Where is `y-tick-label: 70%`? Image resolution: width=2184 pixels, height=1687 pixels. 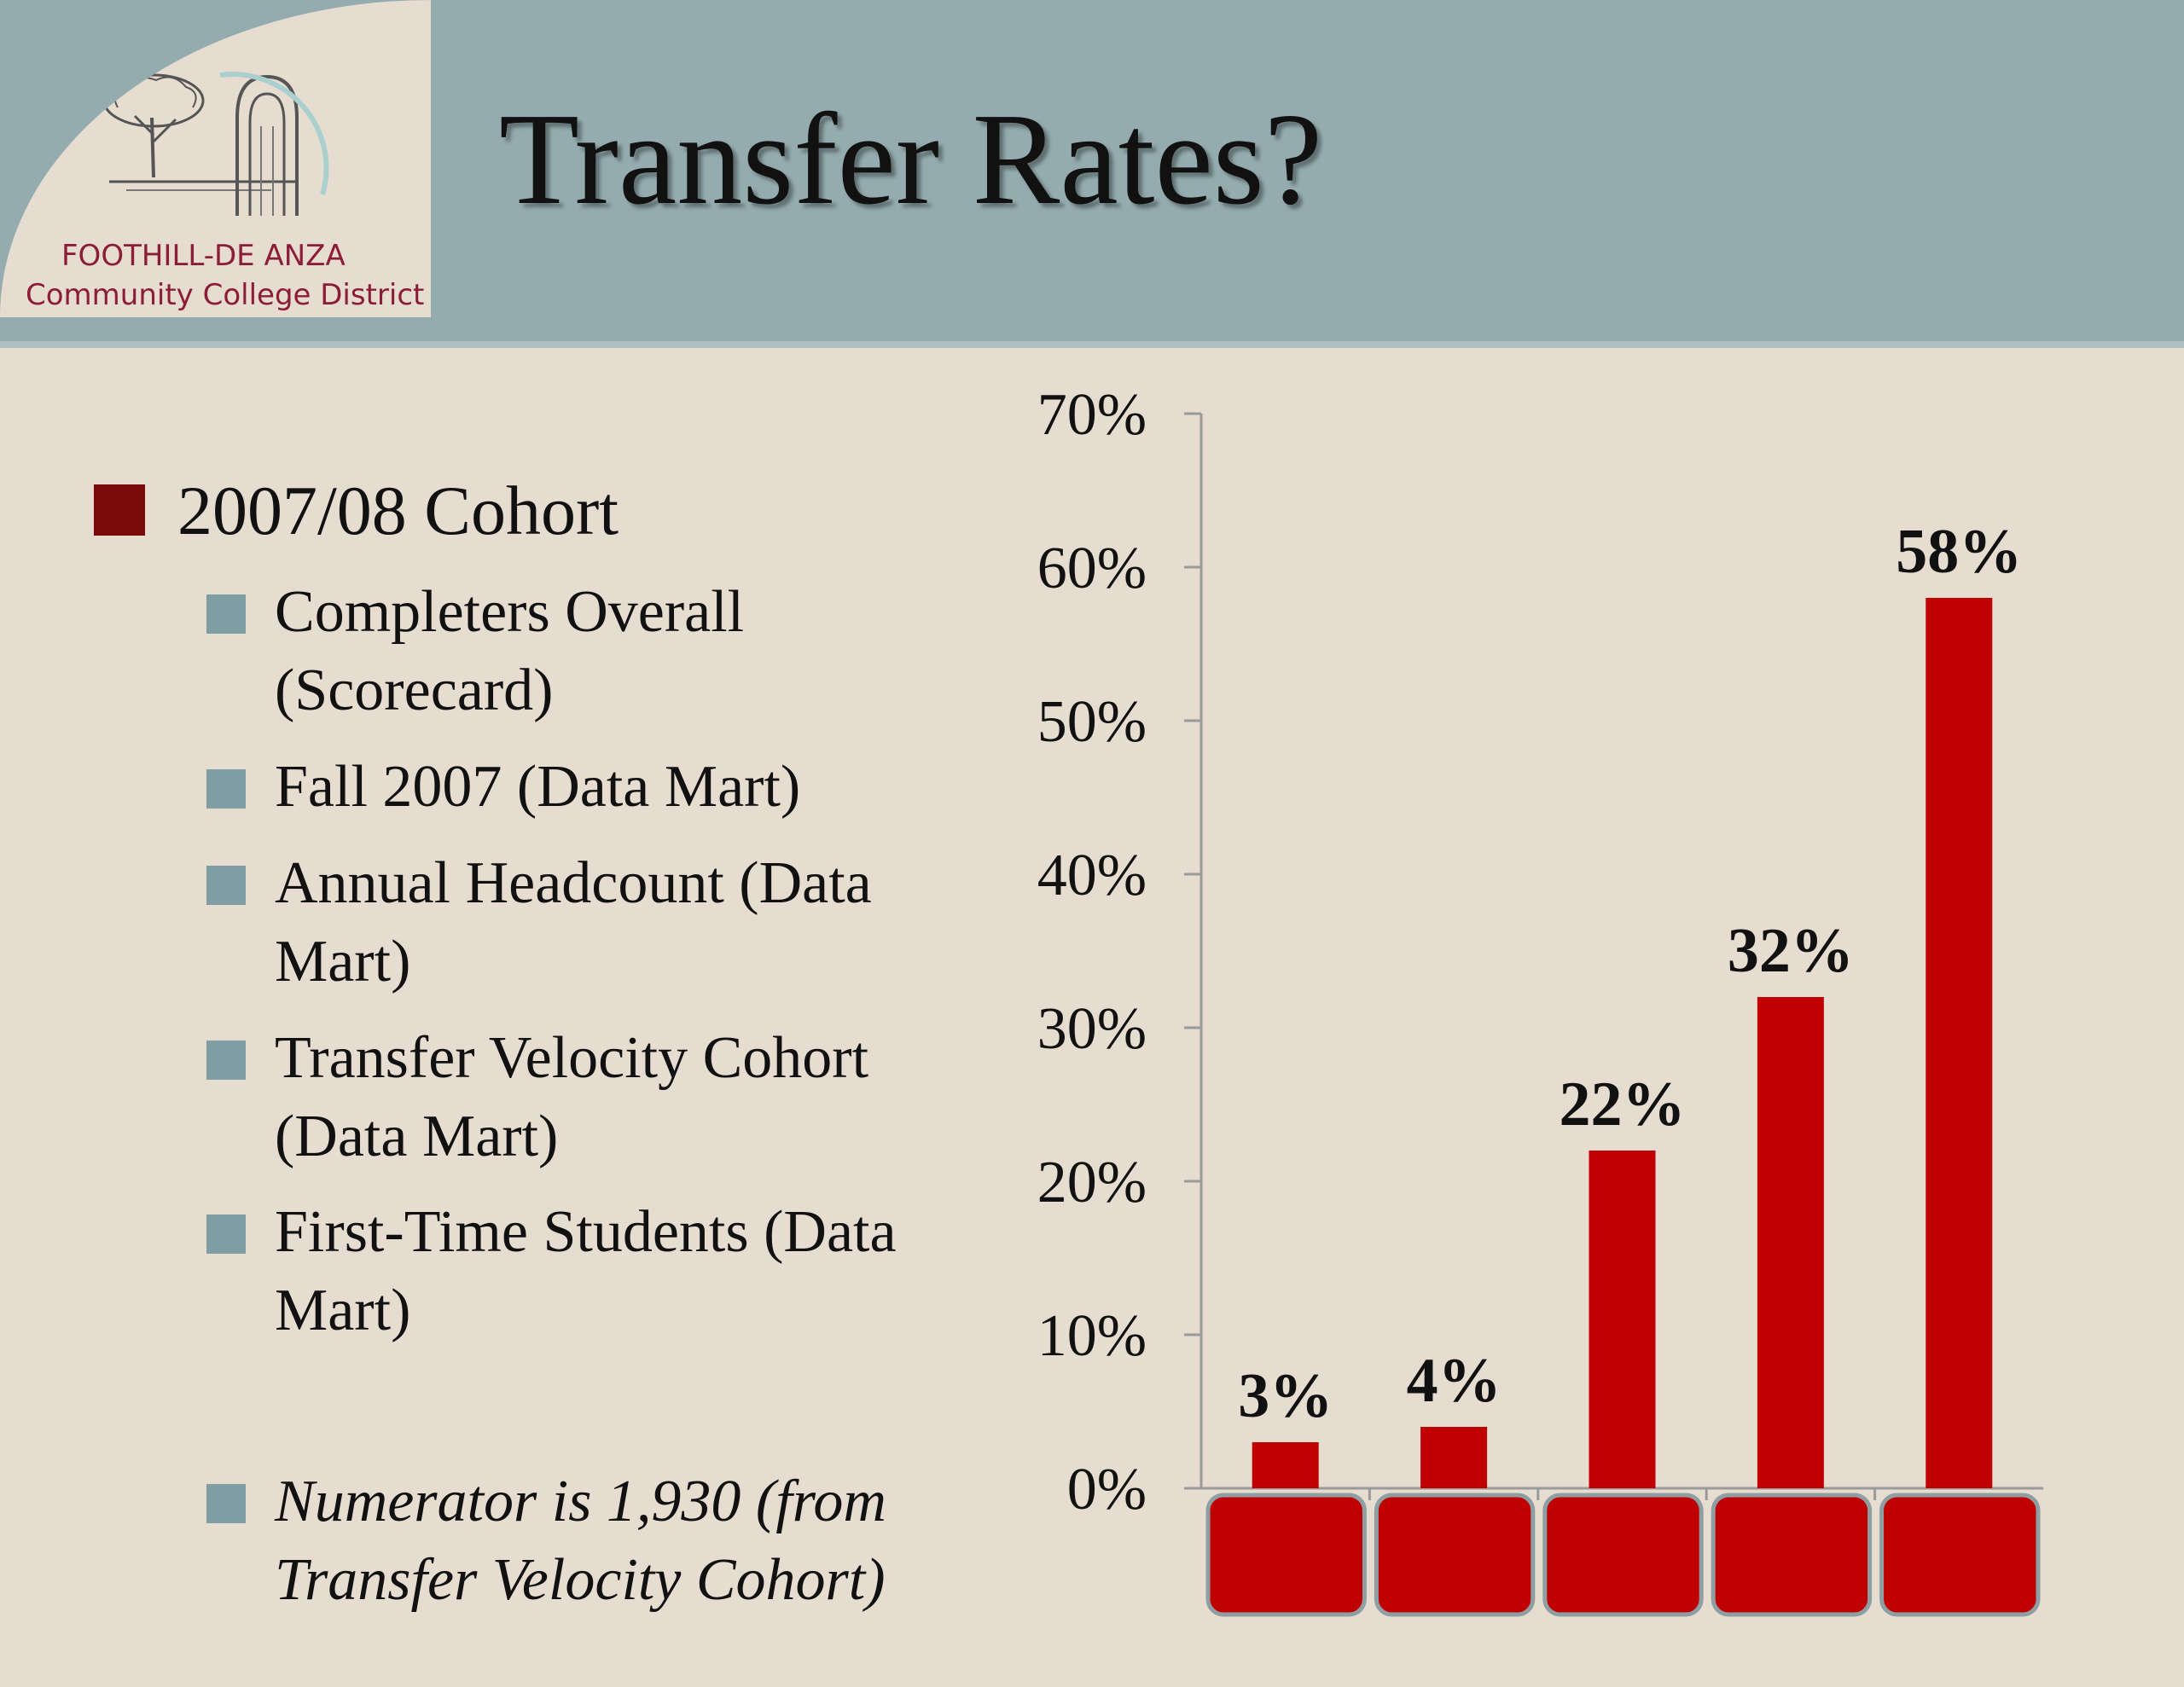
y-tick-label: 70% is located at coordinates (1092, 415).